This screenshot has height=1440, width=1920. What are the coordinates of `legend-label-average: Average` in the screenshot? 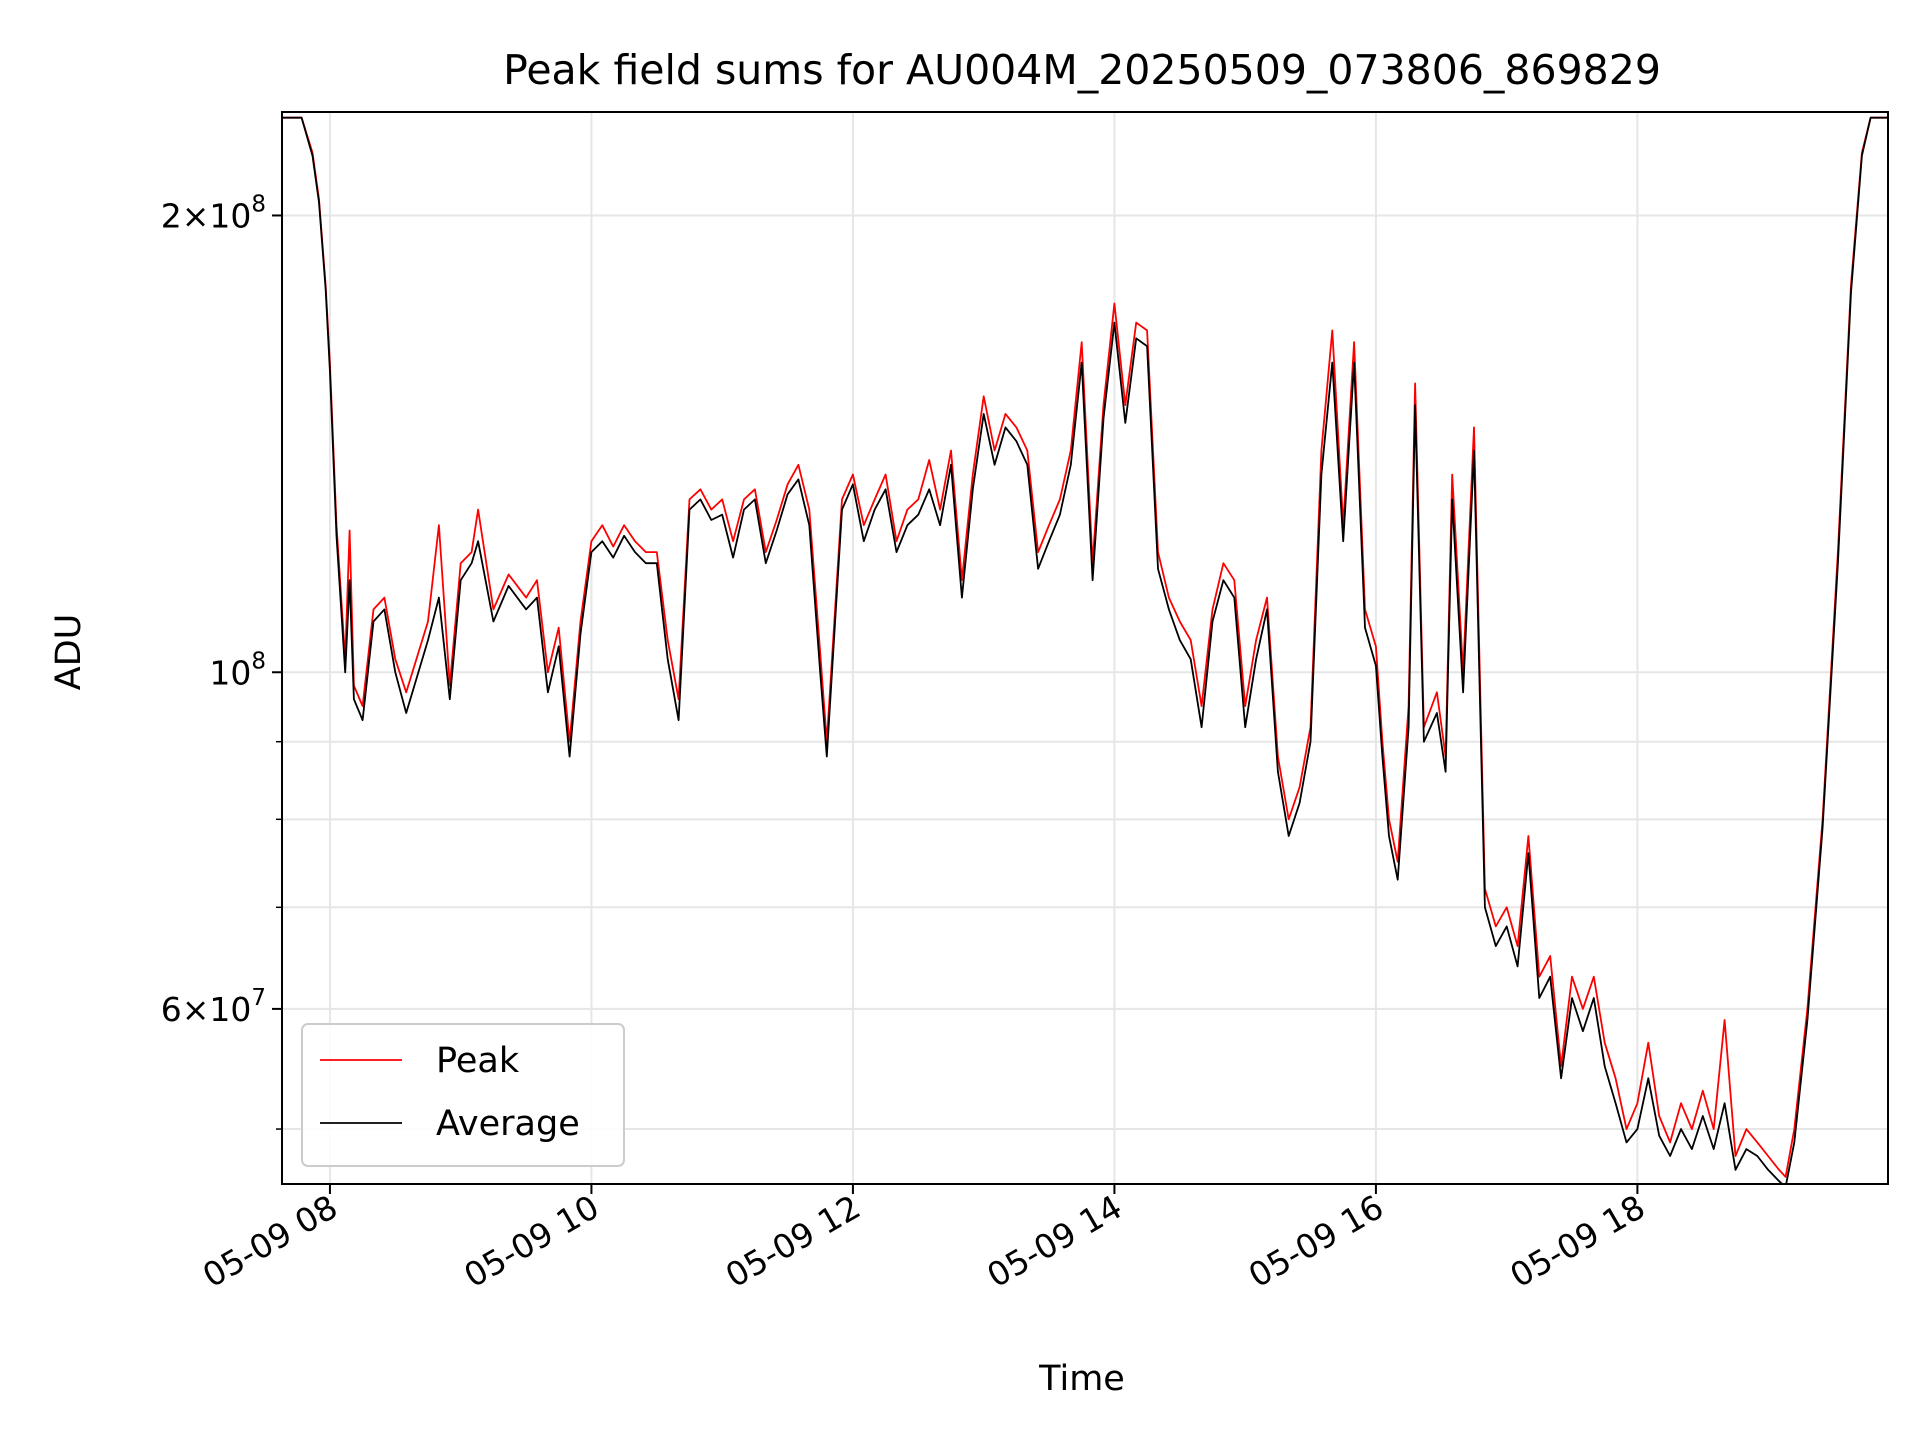 It's located at (508, 1124).